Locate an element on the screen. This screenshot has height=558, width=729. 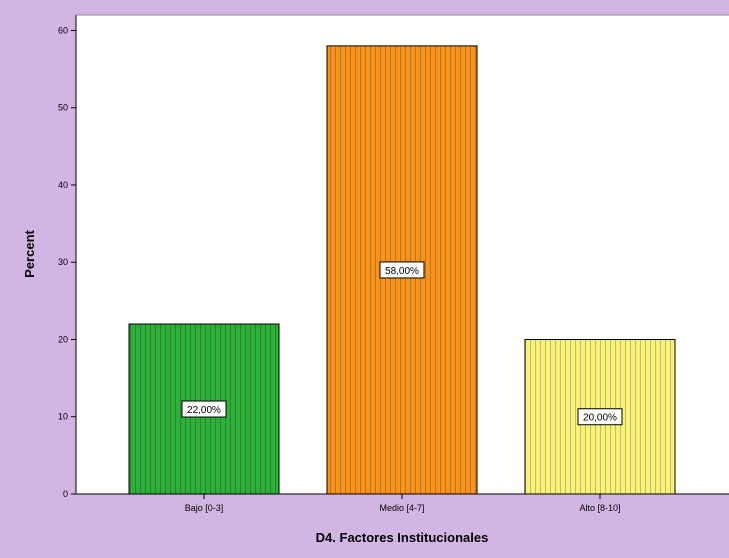
data-label: 22,00% is located at coordinates (204, 410).